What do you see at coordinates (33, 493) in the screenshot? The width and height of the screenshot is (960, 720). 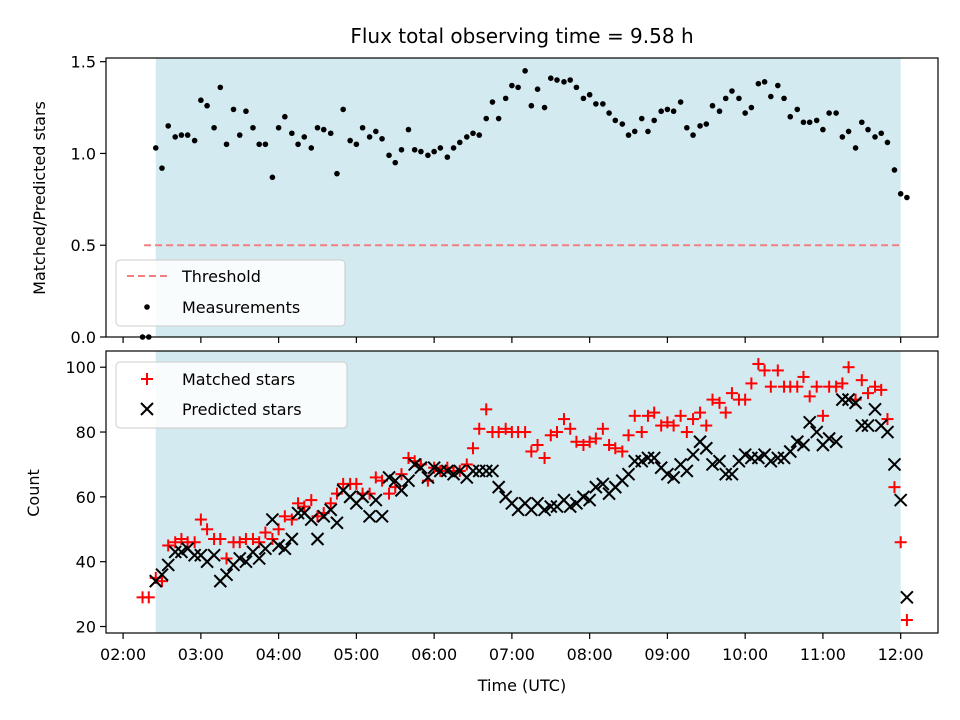 I see `bottom-y-axis-label: Count` at bounding box center [33, 493].